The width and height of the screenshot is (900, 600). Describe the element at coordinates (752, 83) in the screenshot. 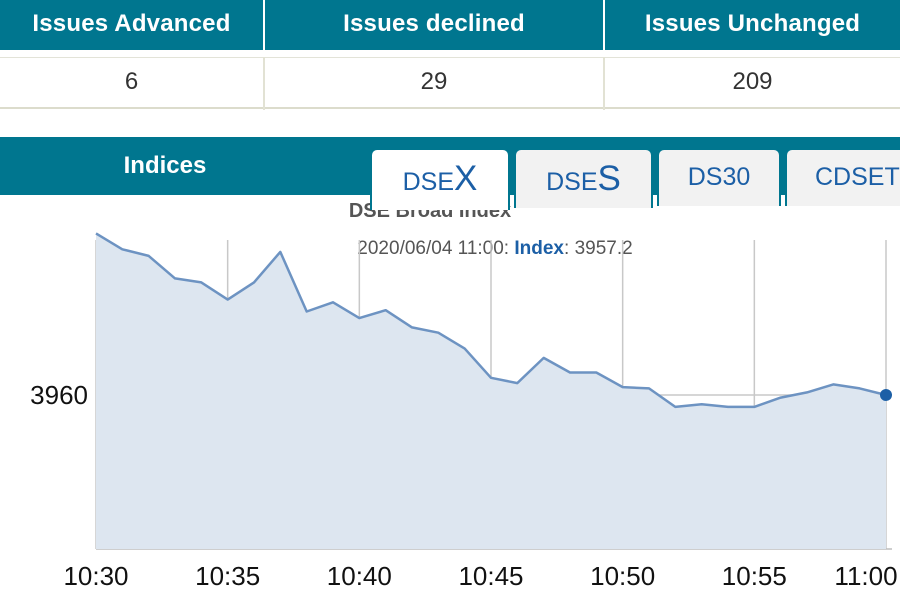

I see `issues-unchanged-value: 209` at that location.